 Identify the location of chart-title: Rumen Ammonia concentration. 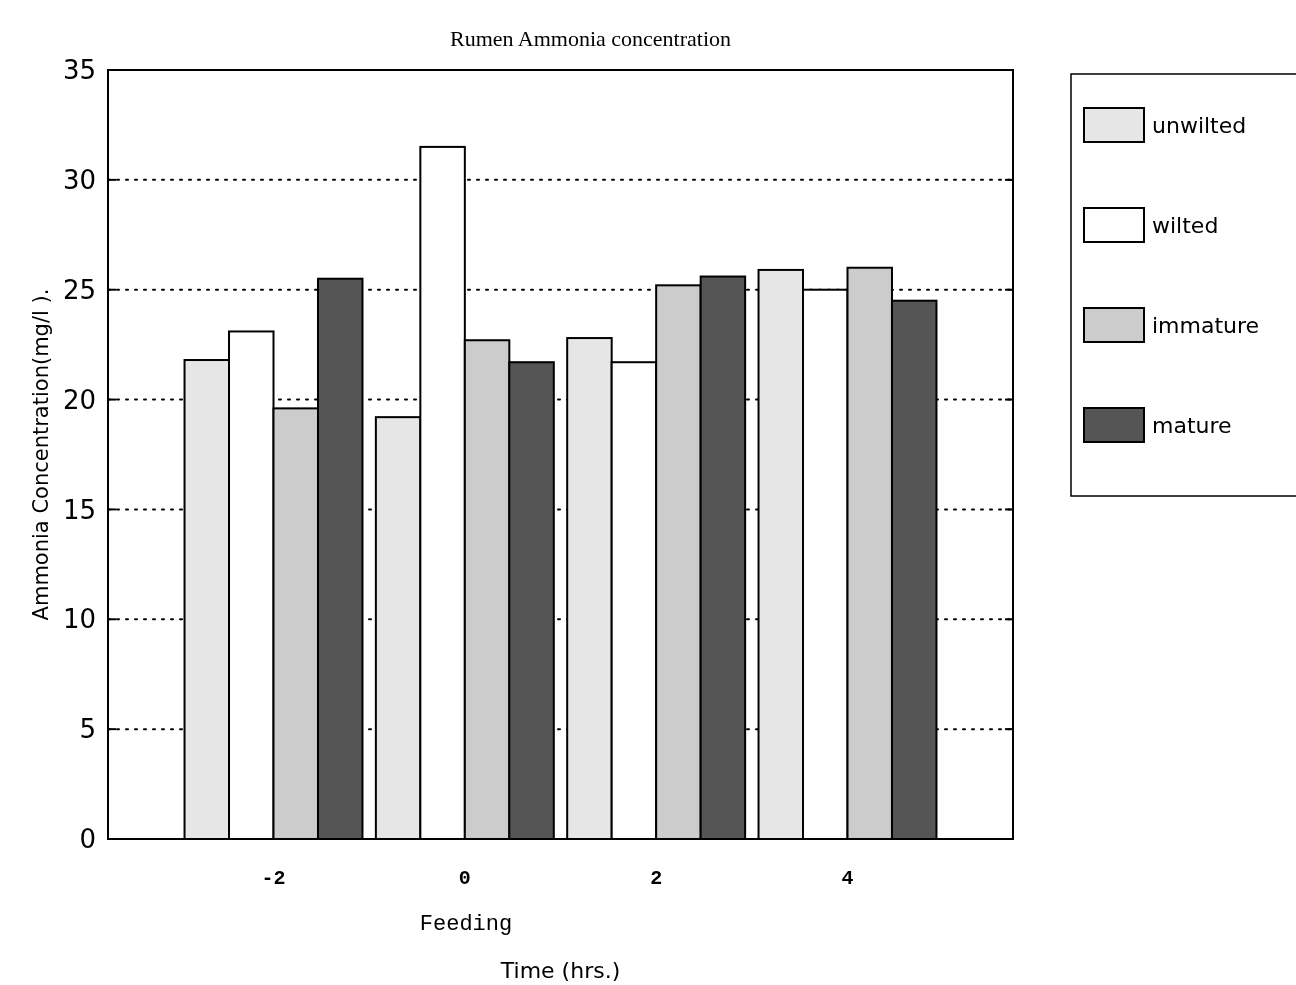
(590, 38).